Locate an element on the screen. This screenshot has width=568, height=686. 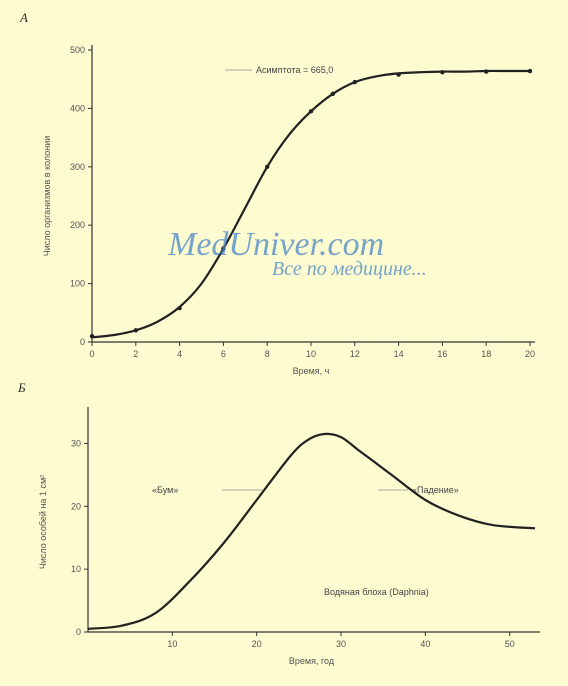
y-tick-label: 100 is located at coordinates (77, 284).